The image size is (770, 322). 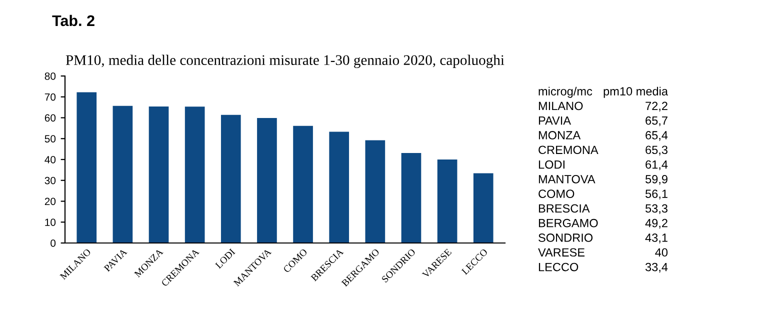 I want to click on category-label: COMO, so click(x=556, y=194).